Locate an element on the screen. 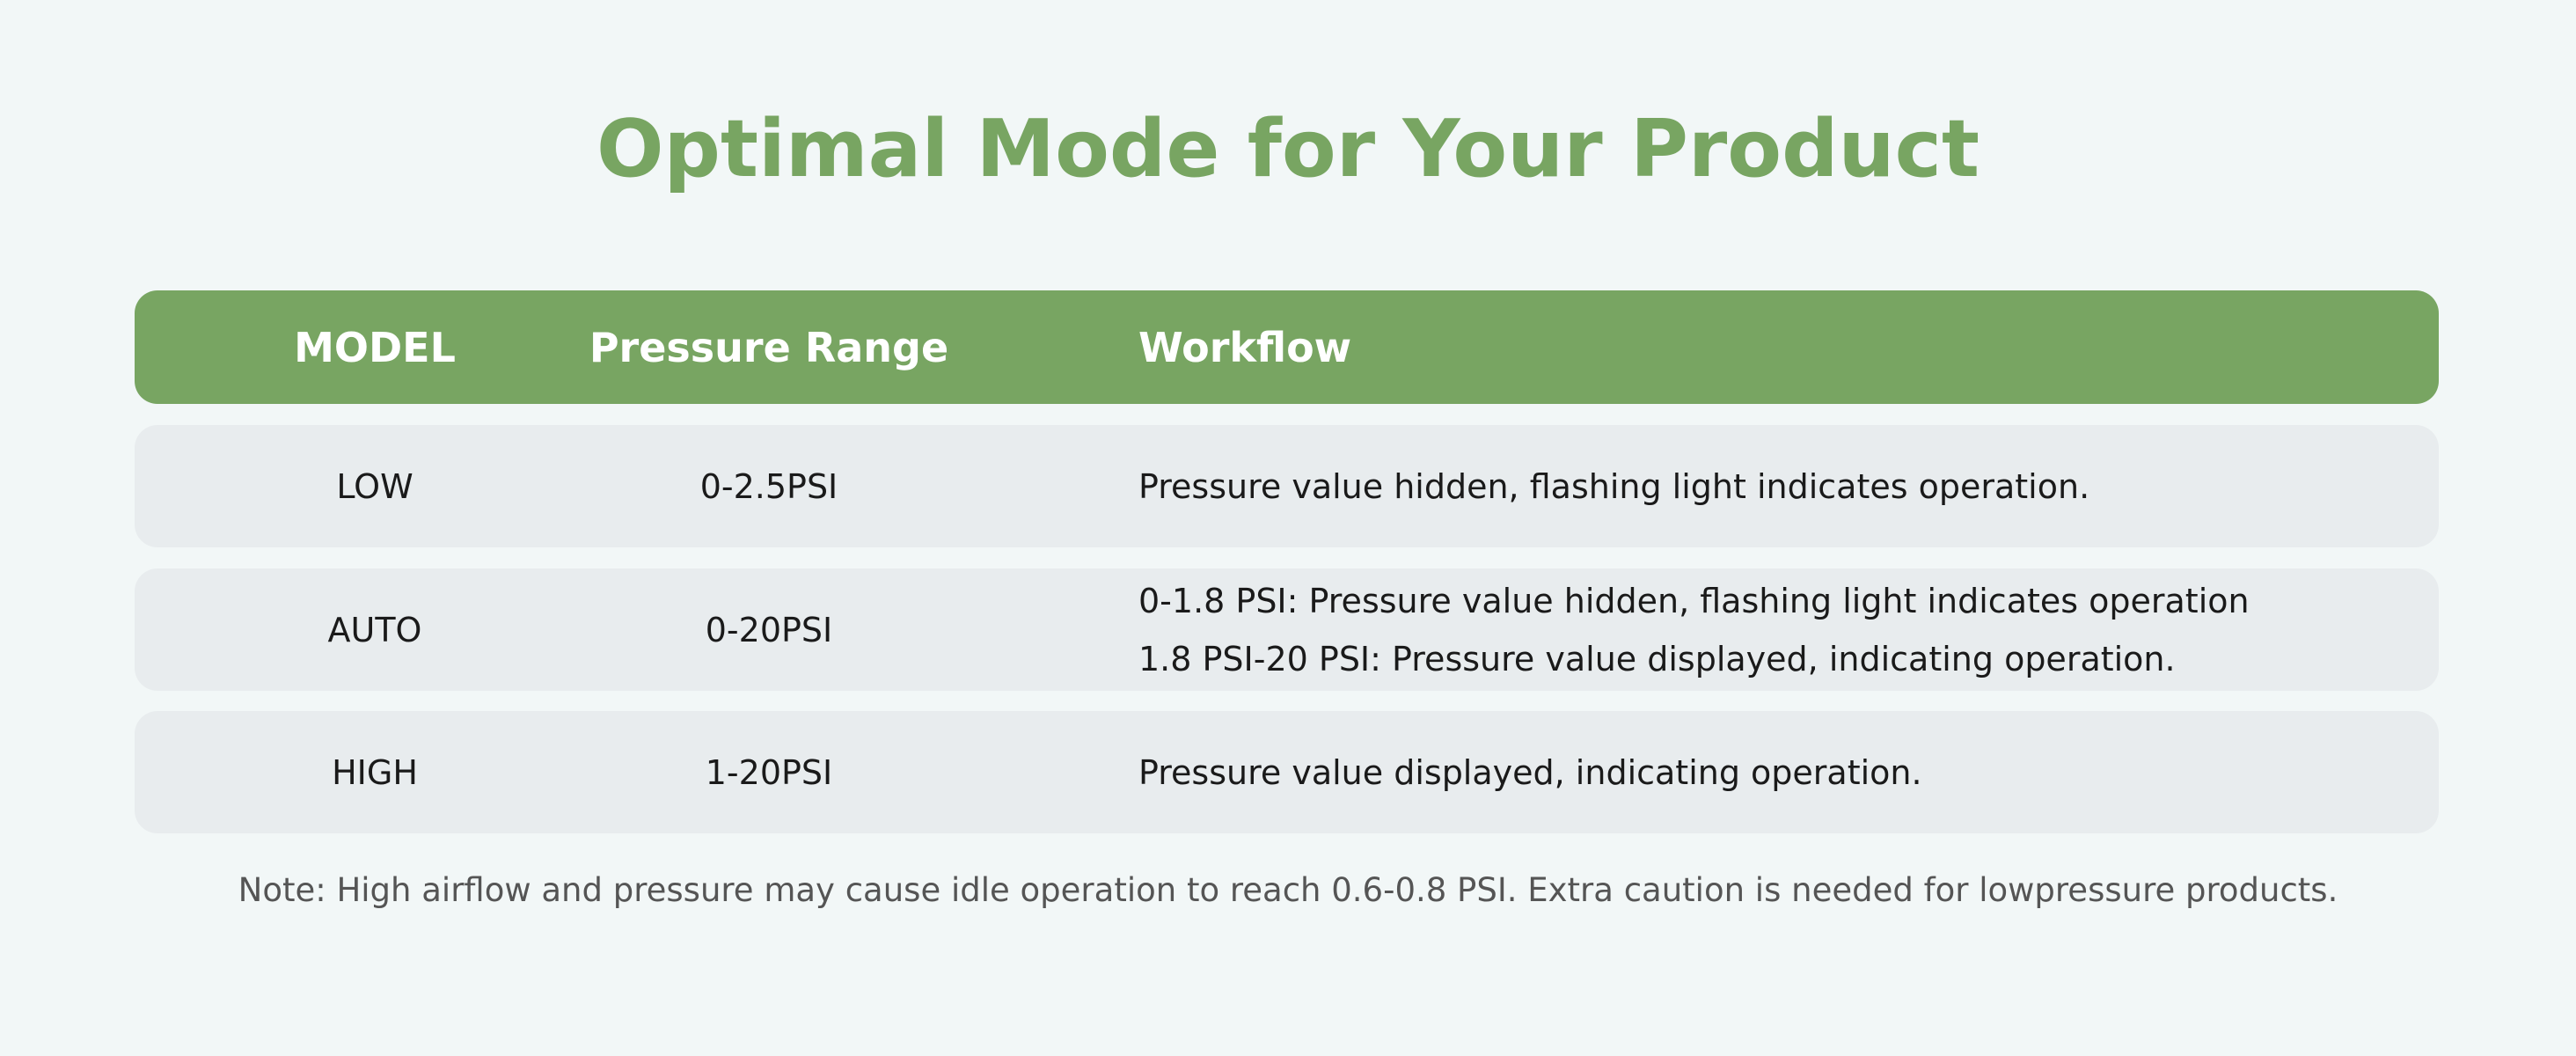 The height and width of the screenshot is (1056, 2576). header-cell: Workflow is located at coordinates (1245, 347).